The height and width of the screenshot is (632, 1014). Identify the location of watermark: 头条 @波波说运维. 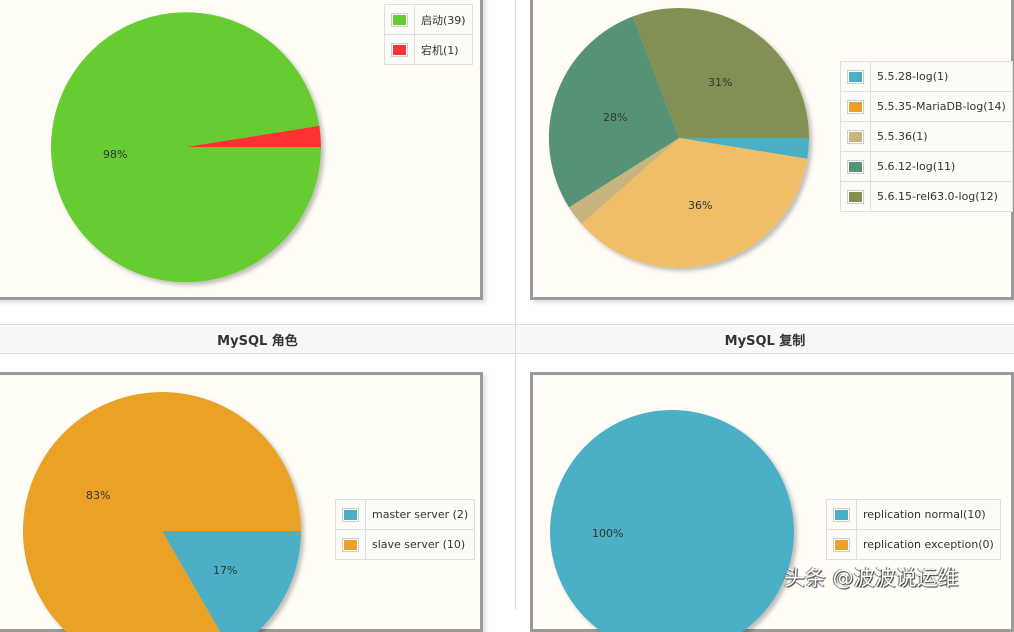
(871, 578).